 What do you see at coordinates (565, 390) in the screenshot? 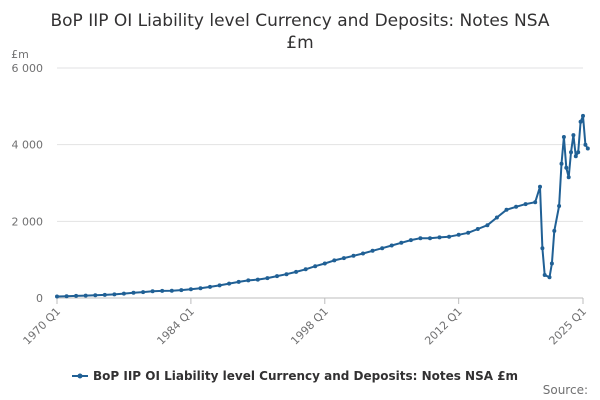
I see `source-label: Source:` at bounding box center [565, 390].